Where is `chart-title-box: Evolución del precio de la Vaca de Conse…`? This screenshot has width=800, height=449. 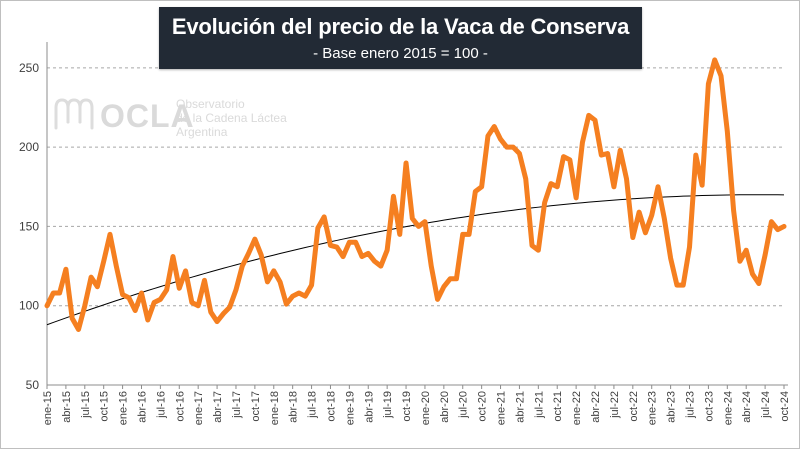
chart-title-box: Evolución del precio de la Vaca de Conse… is located at coordinates (400, 38).